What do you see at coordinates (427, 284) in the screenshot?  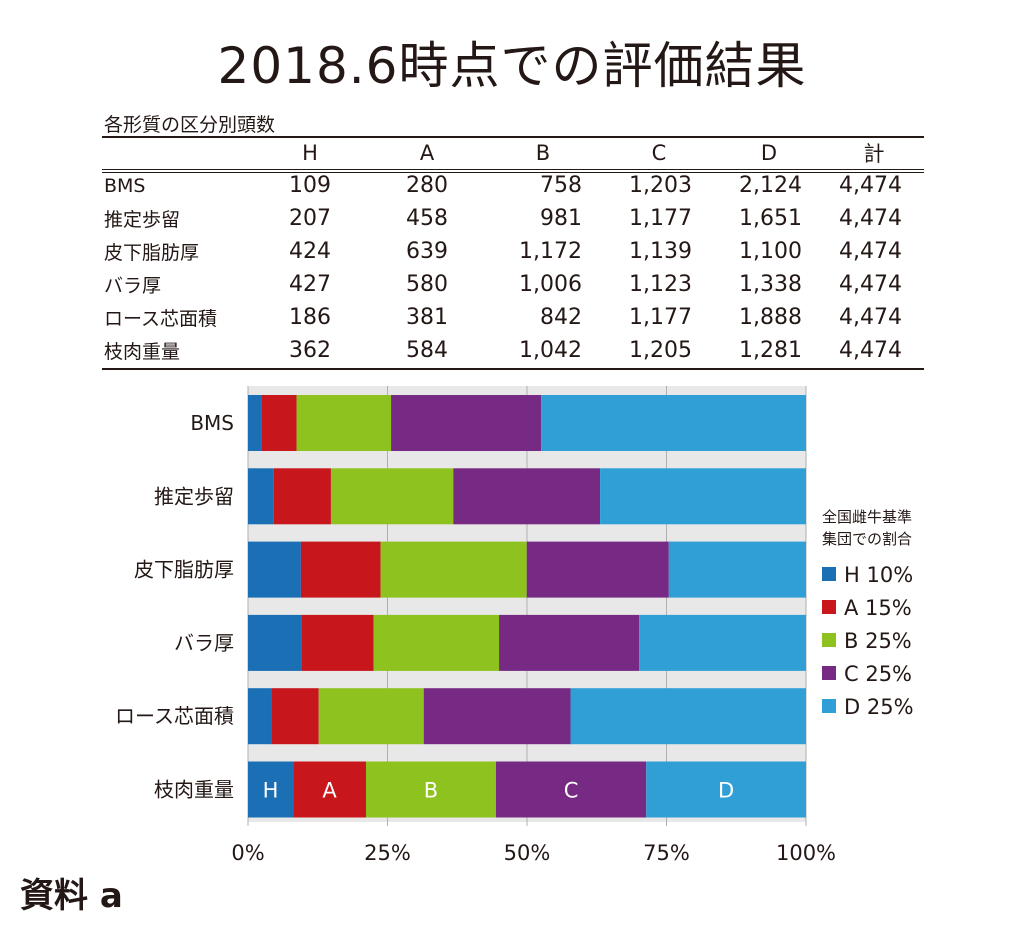 I see `table-cell: 580` at bounding box center [427, 284].